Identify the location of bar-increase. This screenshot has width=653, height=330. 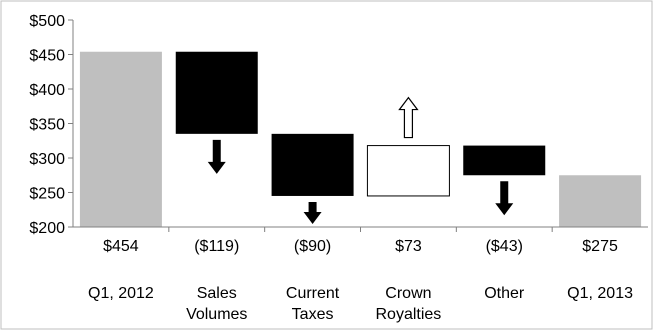
(408, 171).